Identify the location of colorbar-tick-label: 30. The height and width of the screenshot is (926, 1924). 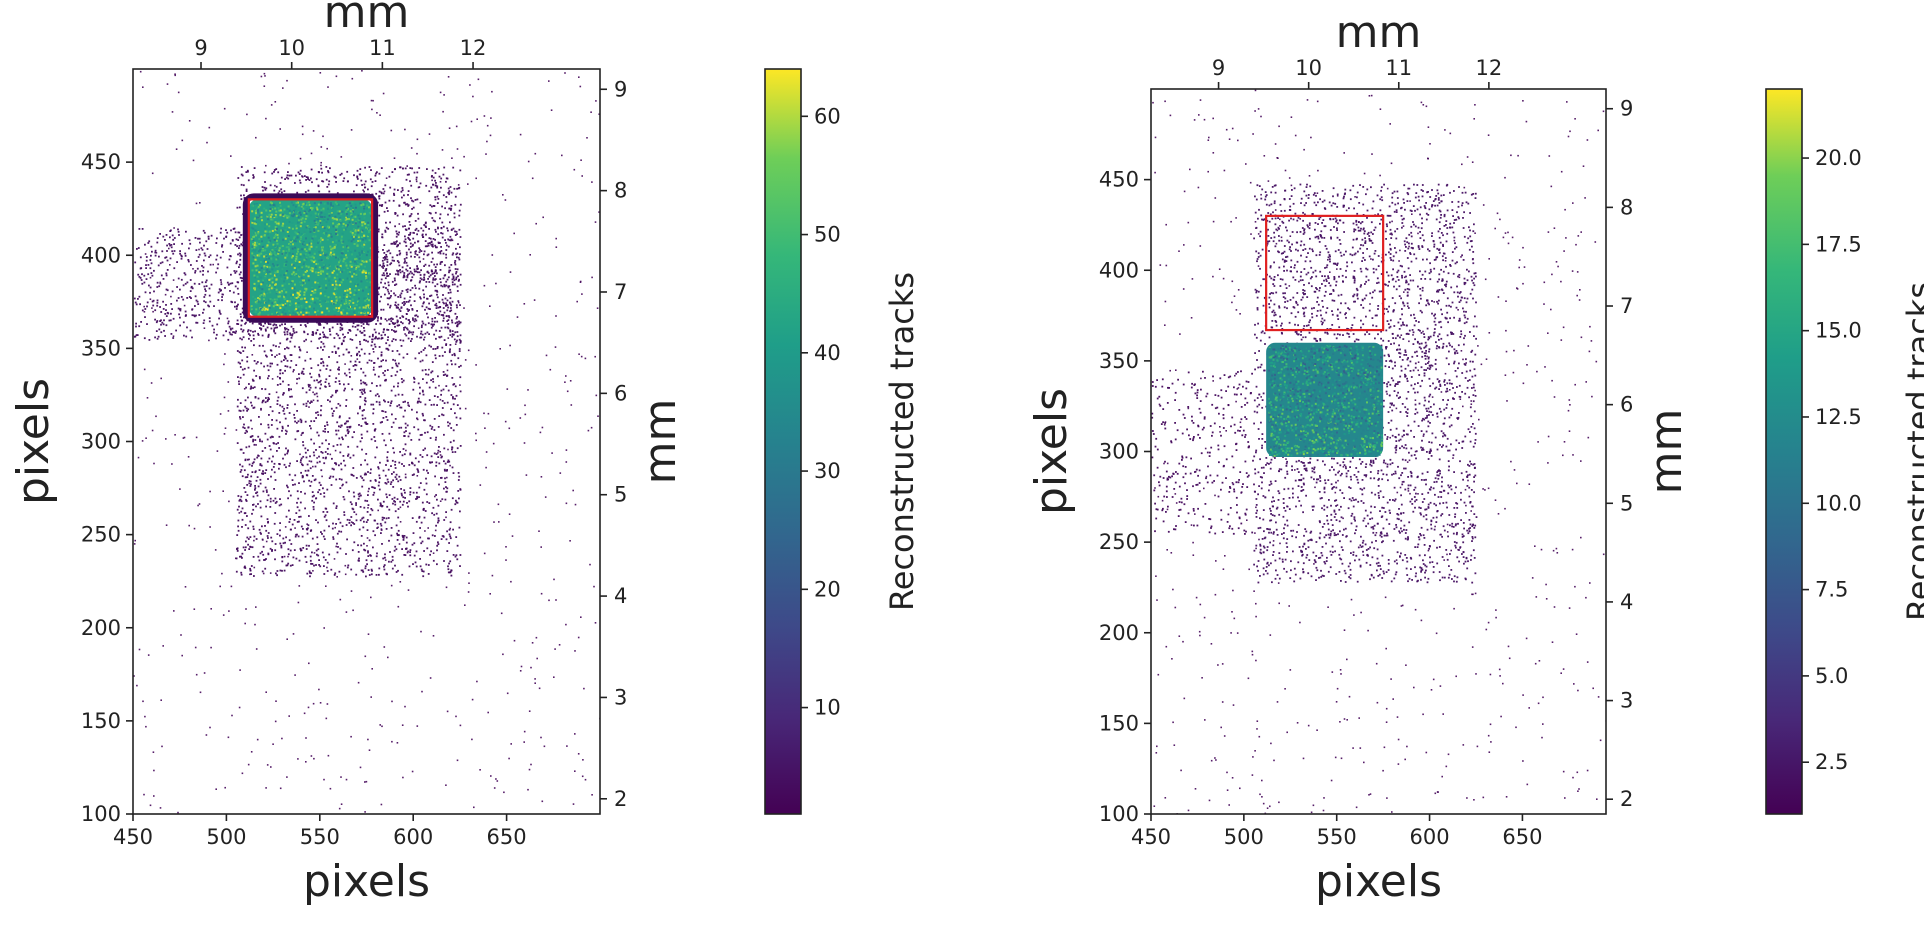
(827, 471).